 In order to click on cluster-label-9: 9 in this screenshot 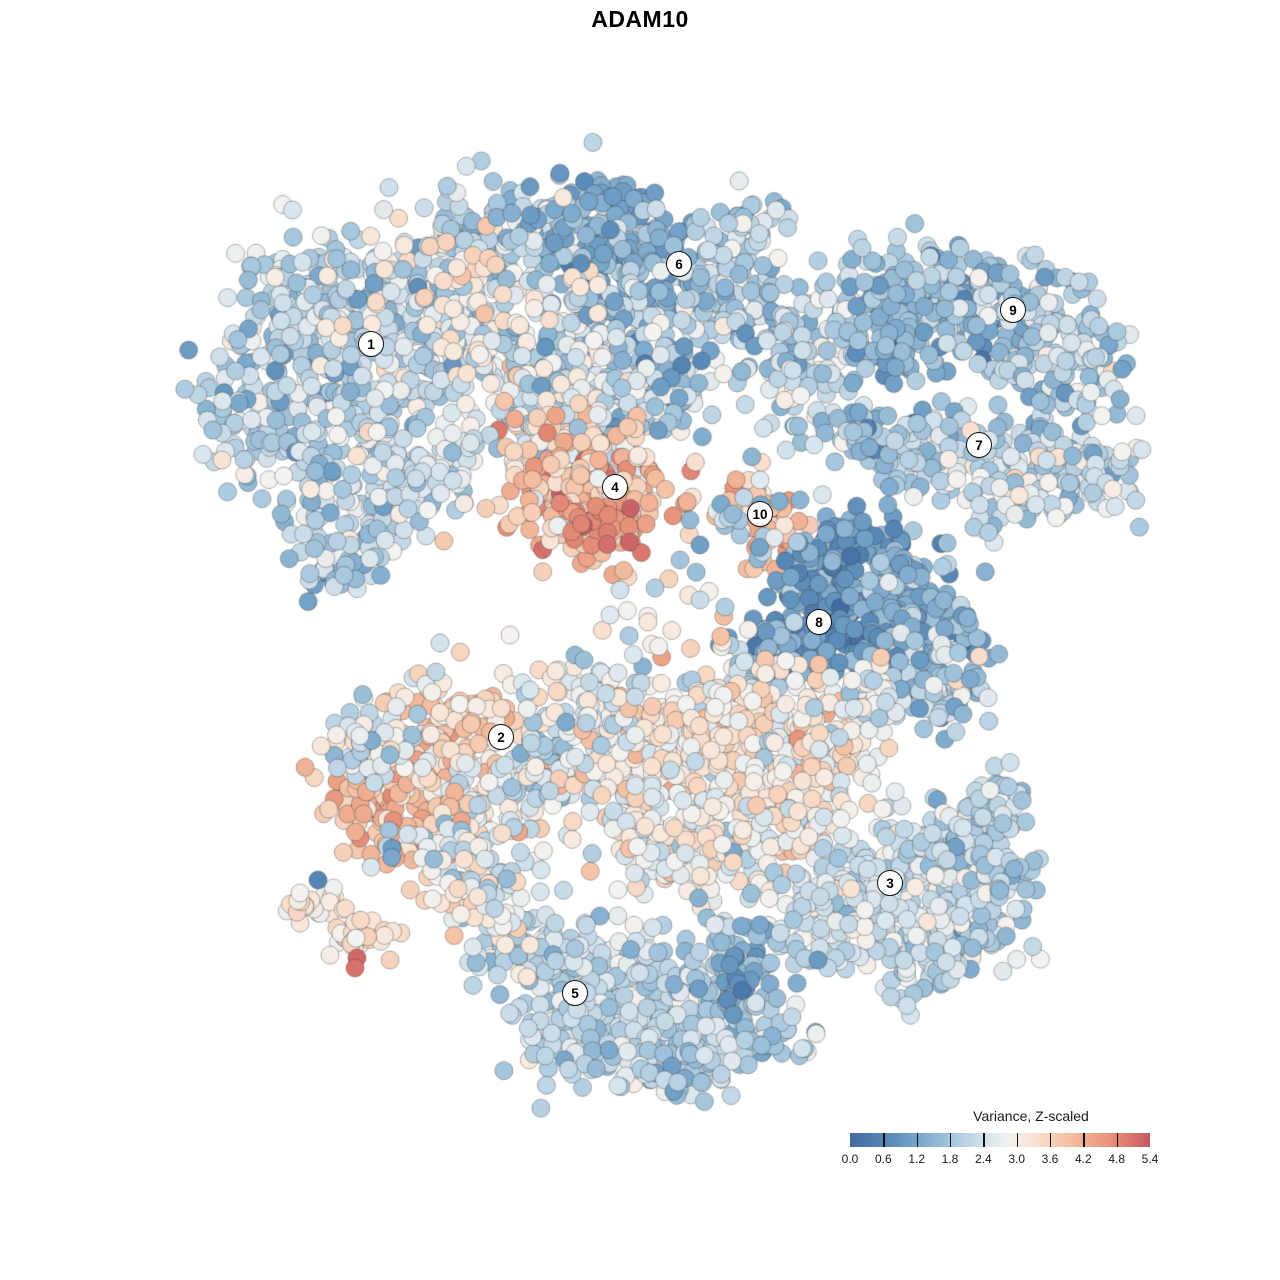, I will do `click(1013, 310)`.